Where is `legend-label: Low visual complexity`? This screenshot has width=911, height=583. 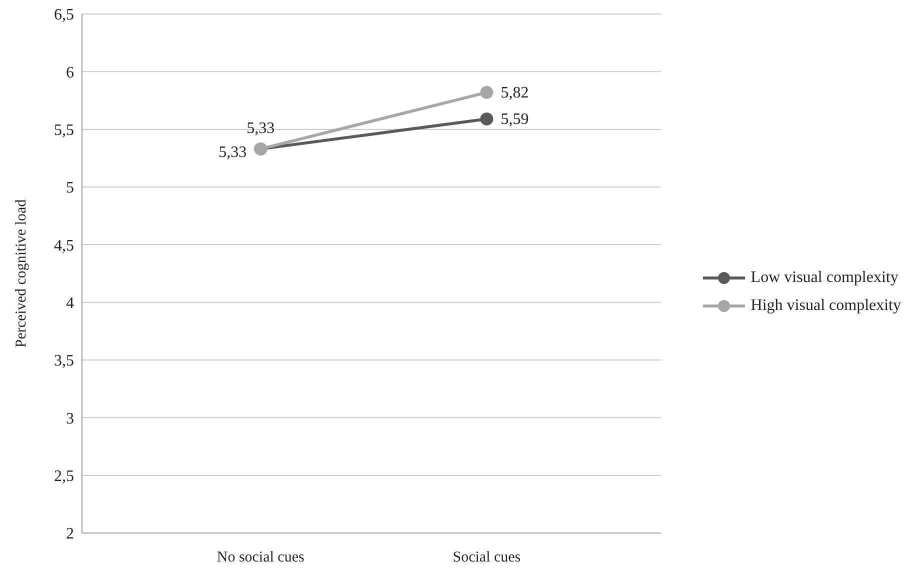
legend-label: Low visual complexity is located at coordinates (824, 277).